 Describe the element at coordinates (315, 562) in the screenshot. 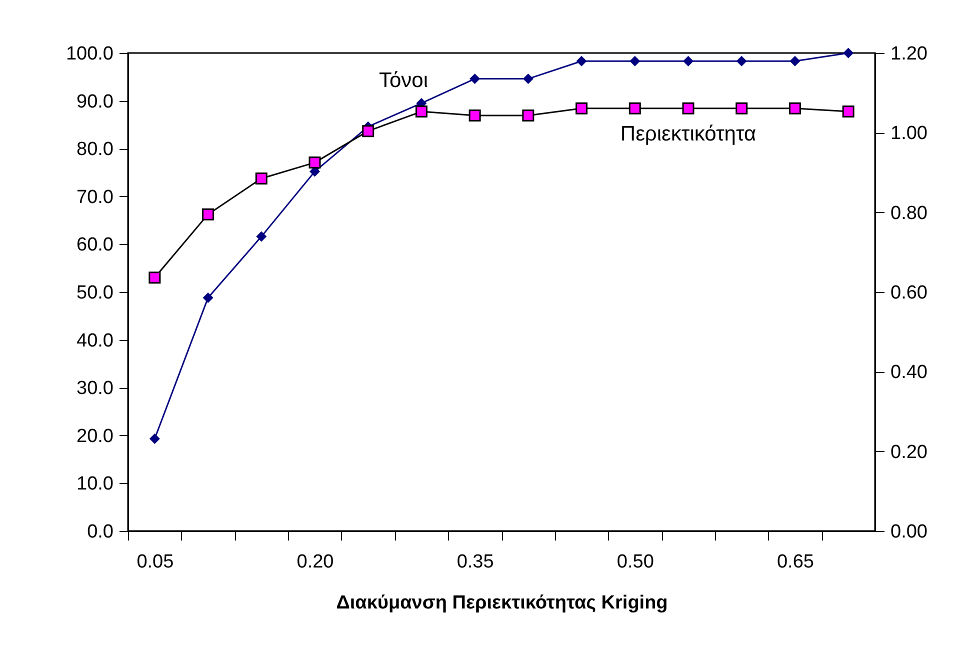

I see `x-tick-label: 0.20` at that location.